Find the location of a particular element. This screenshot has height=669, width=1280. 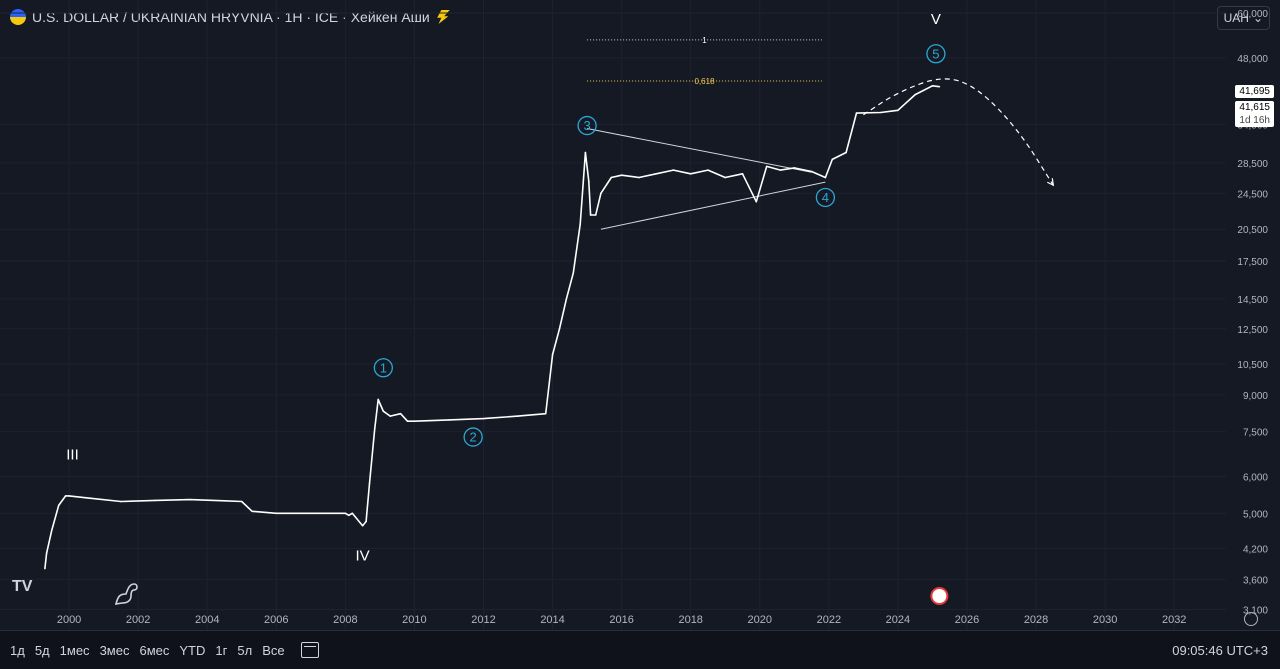

y-tick-label: 9,000 is located at coordinates (1255, 396).